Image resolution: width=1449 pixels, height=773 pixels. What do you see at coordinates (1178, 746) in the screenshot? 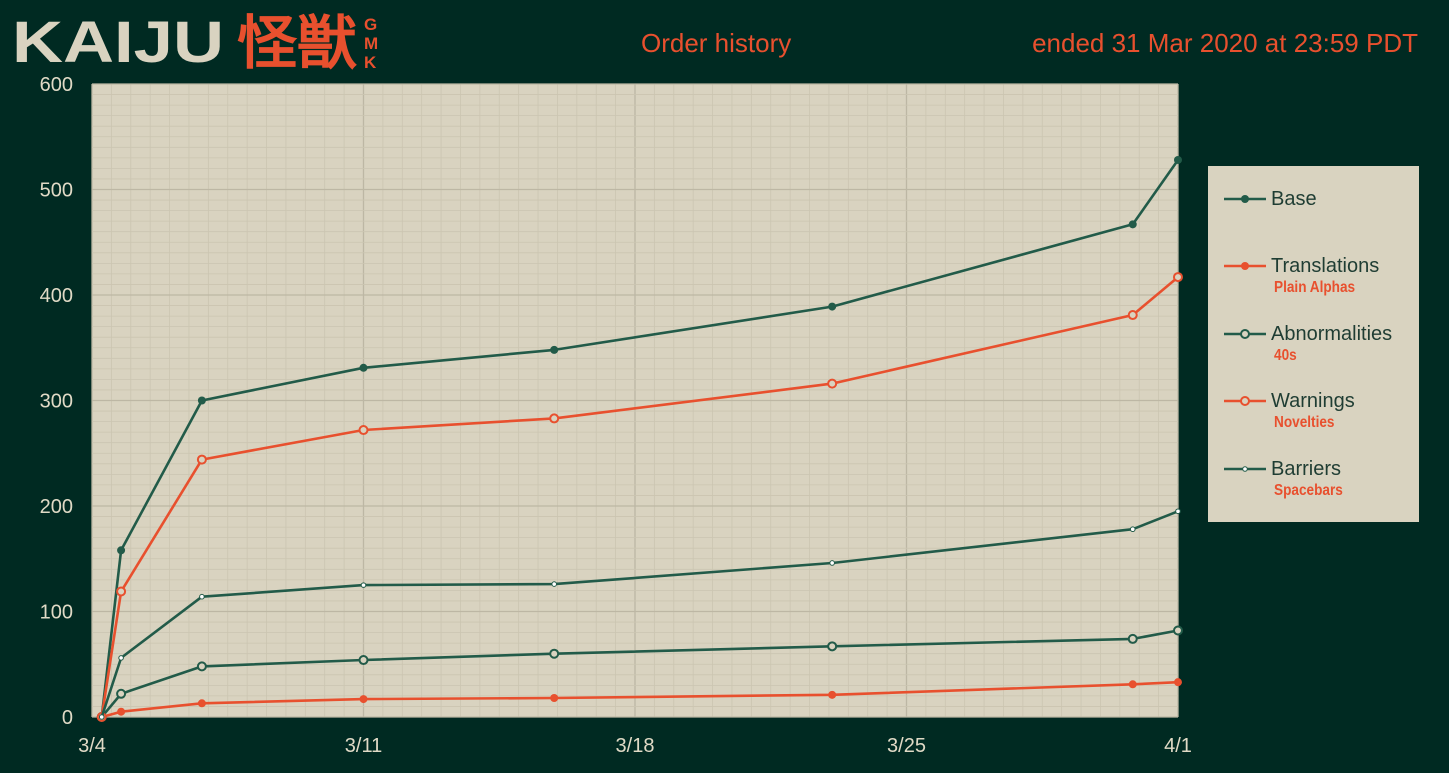
I see `x-tick-label: 4/1` at bounding box center [1178, 746].